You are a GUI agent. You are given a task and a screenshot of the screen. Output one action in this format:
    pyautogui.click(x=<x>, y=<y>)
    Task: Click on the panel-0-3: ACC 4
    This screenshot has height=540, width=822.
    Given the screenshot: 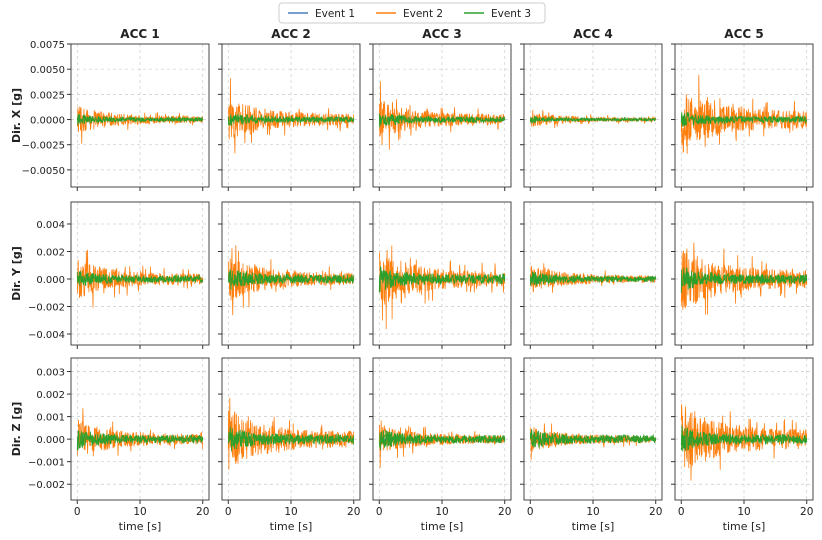 What is the action you would take?
    pyautogui.click(x=591, y=109)
    